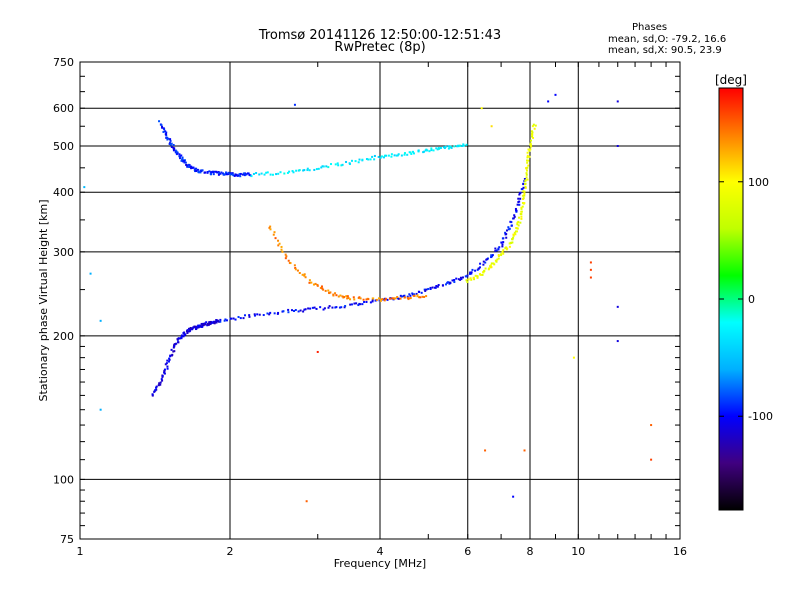  Describe the element at coordinates (63, 336) in the screenshot. I see `y-tick-label: 200` at that location.